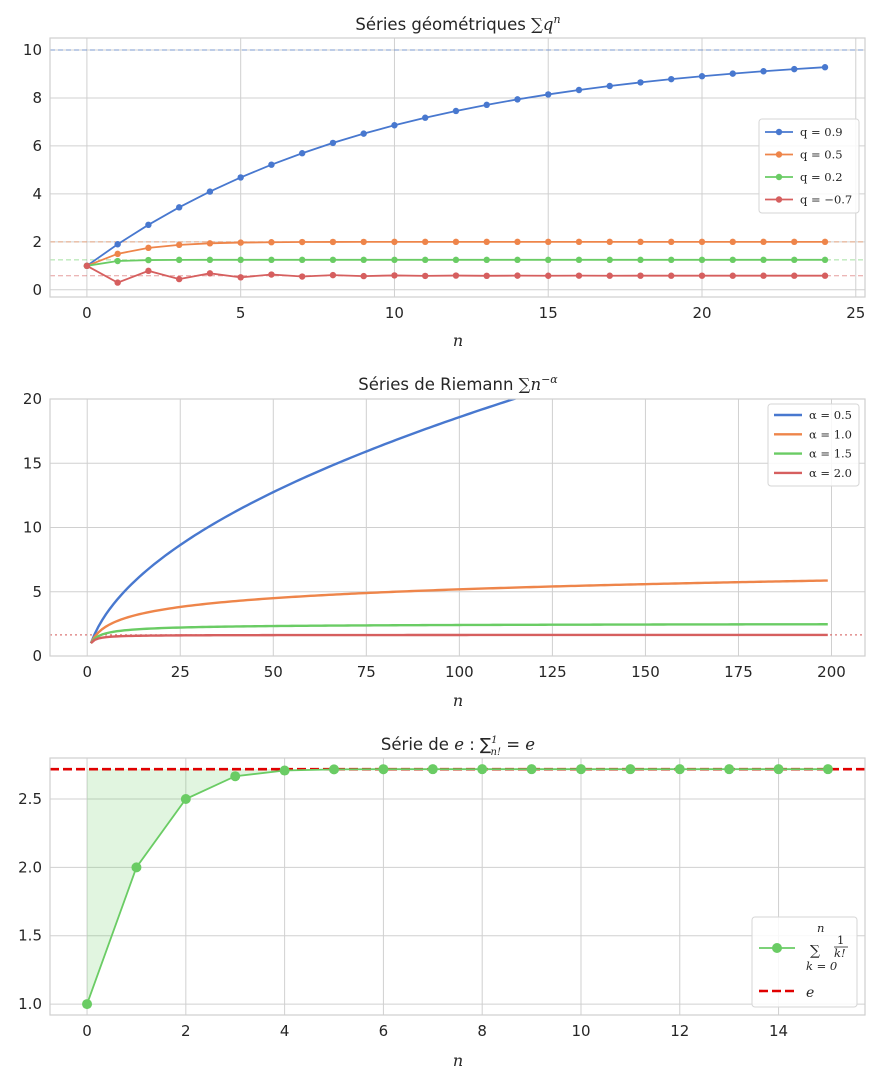 The width and height of the screenshot is (879, 1080). Describe the element at coordinates (32, 399) in the screenshot. I see `riemann-y-tick-label: 20` at that location.